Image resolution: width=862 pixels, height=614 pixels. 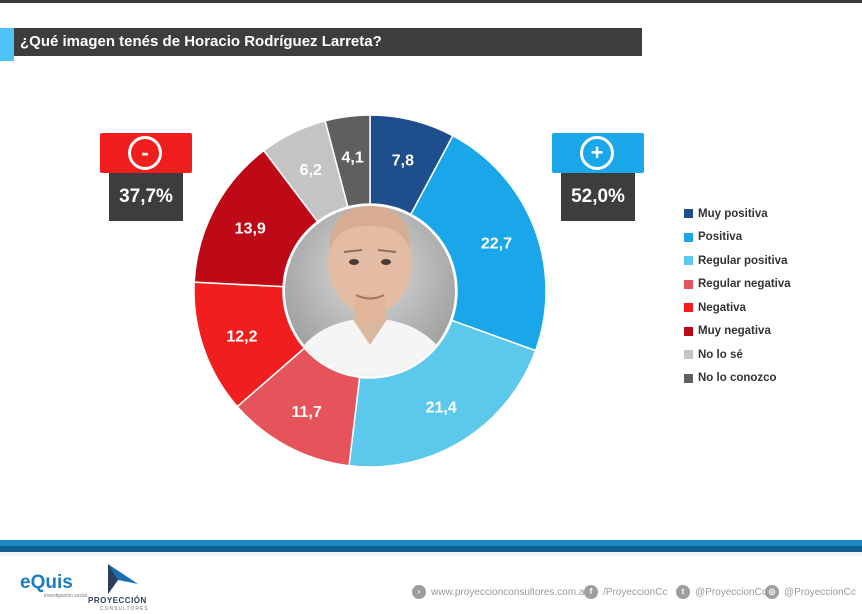 I want to click on twitter-link: t @ProyeccionCc, so click(x=721, y=592).